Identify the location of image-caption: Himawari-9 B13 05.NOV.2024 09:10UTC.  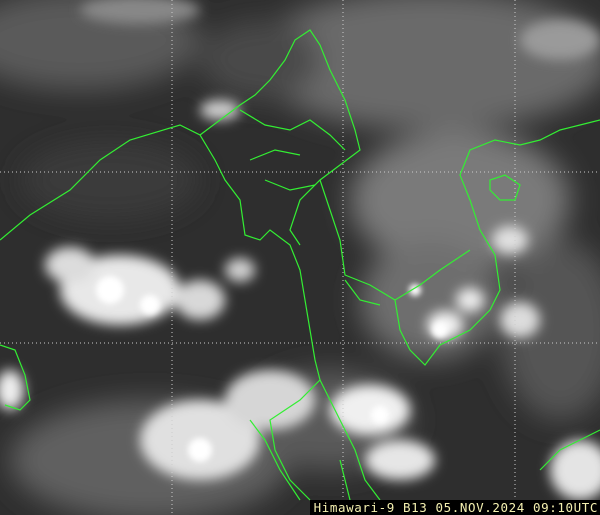
(454, 507).